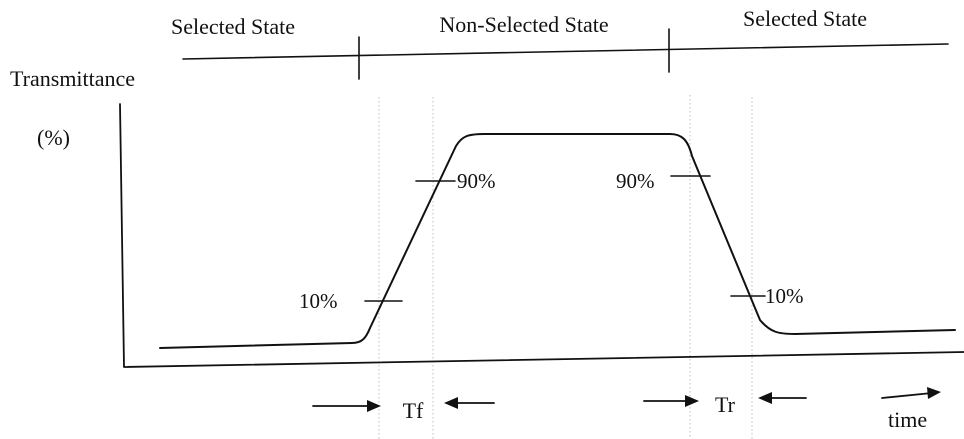 This screenshot has width=964, height=439. I want to click on time-arrow-shaft, so click(907, 395).